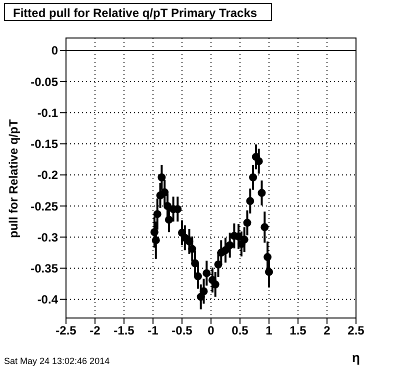  I want to click on x-tick-label: 2, so click(327, 331).